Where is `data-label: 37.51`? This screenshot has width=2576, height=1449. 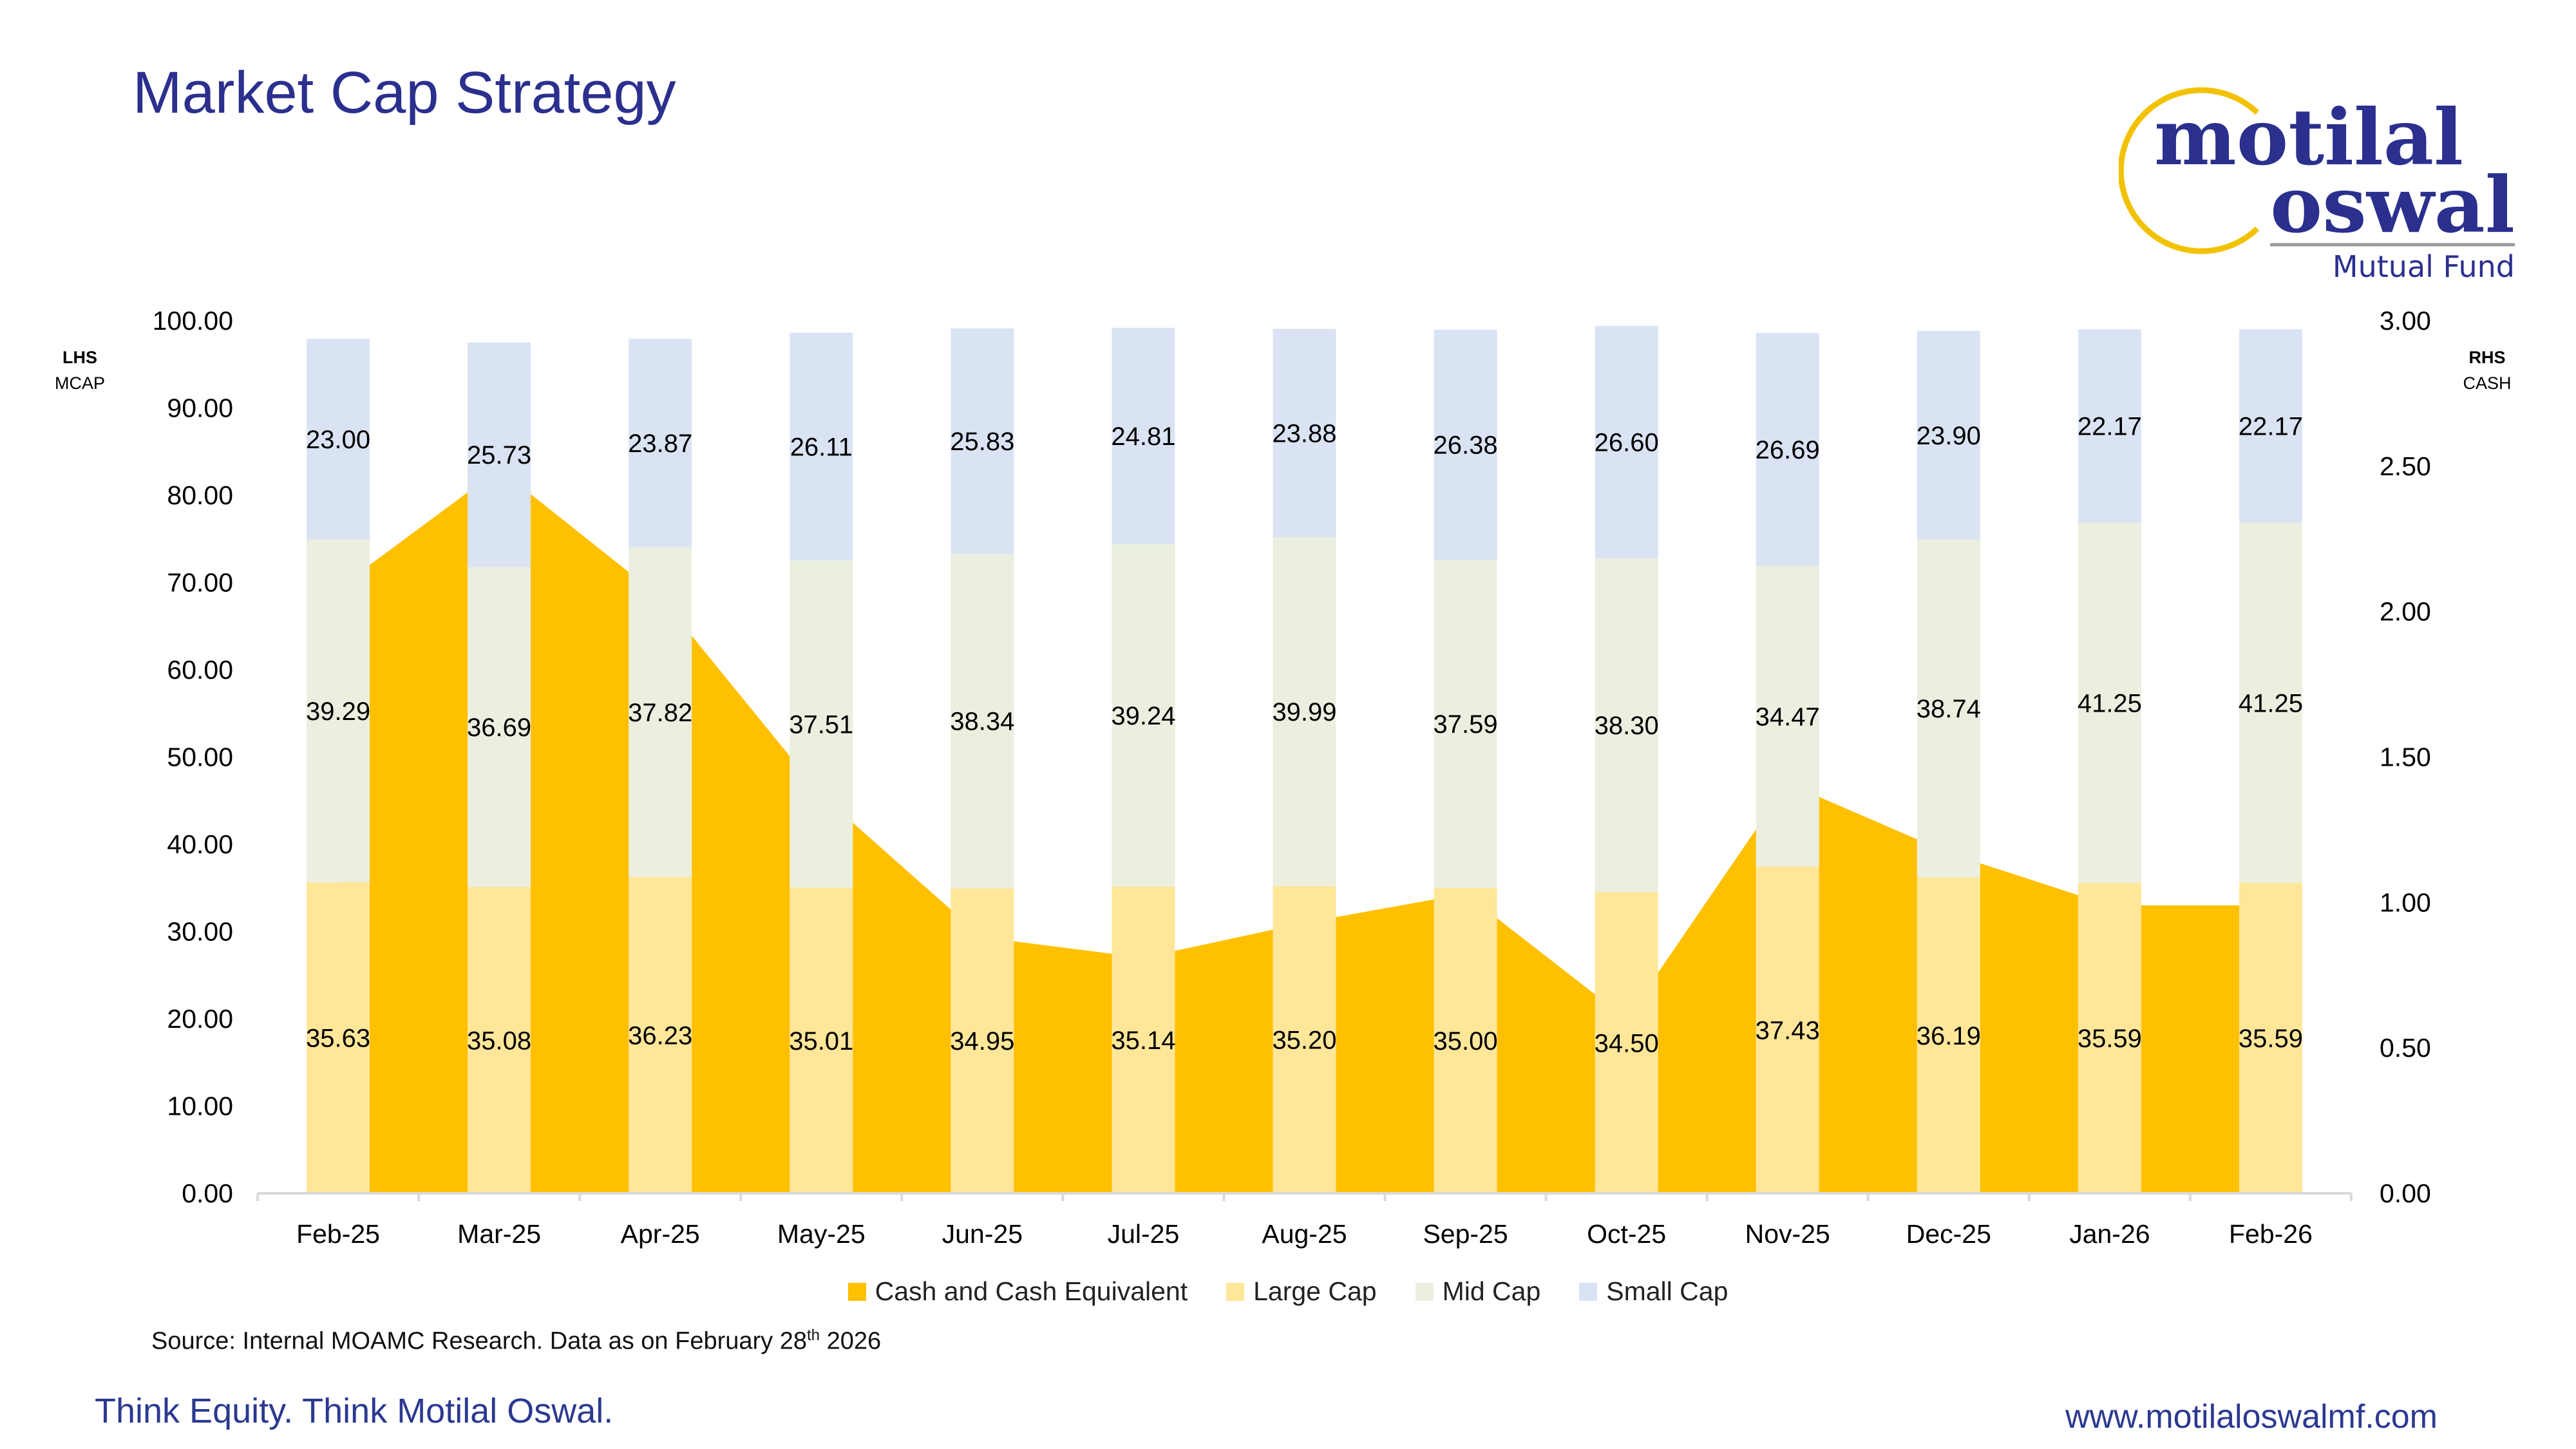 data-label: 37.51 is located at coordinates (821, 724).